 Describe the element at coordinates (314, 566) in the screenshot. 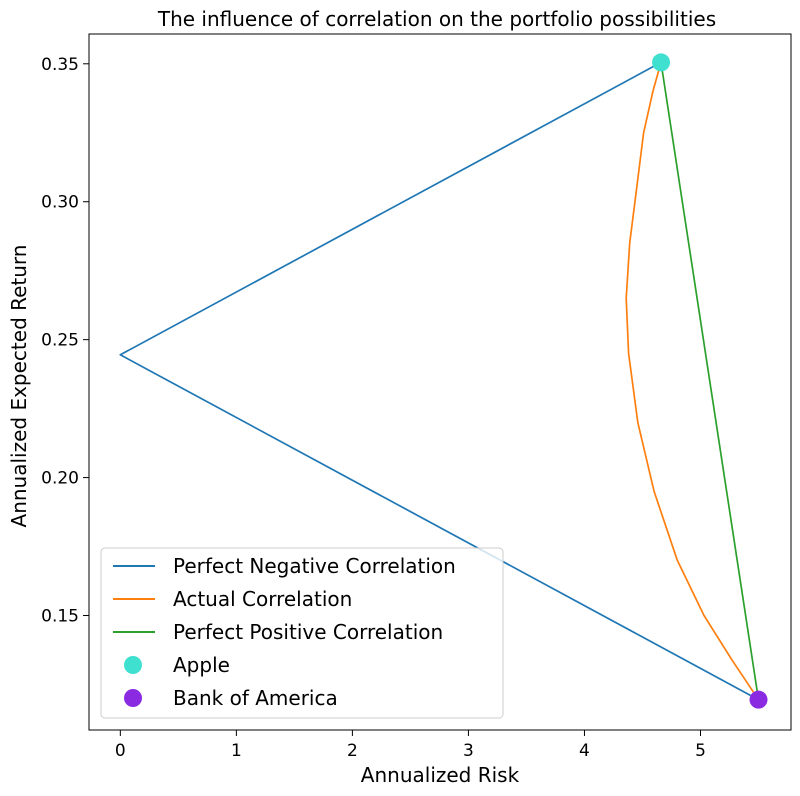

I see `legend-label-perfect-negative-correlation: Perfect Negative Correlation` at that location.